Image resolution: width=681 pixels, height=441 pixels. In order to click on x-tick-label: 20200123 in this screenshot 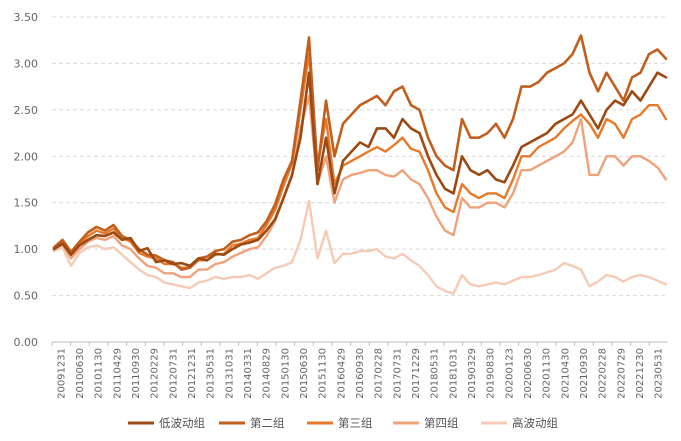, I will do `click(509, 373)`.